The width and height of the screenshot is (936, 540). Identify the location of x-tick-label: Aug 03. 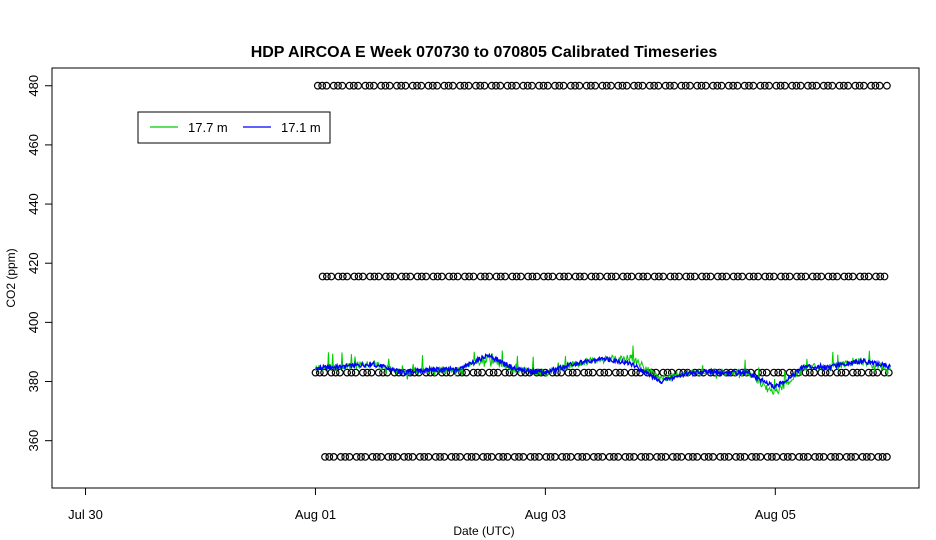
(545, 514).